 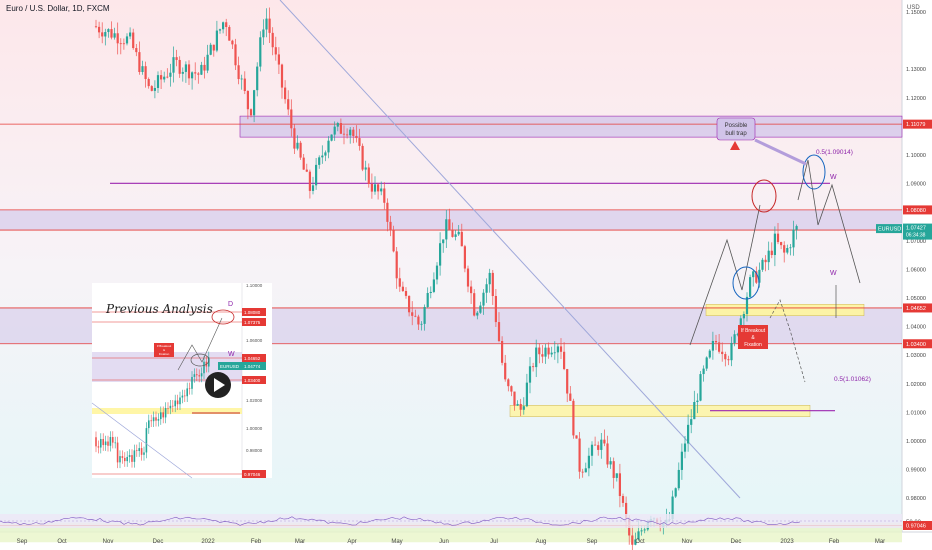 What do you see at coordinates (916, 229) in the screenshot?
I see `current-price-label: 1.07427` at bounding box center [916, 229].